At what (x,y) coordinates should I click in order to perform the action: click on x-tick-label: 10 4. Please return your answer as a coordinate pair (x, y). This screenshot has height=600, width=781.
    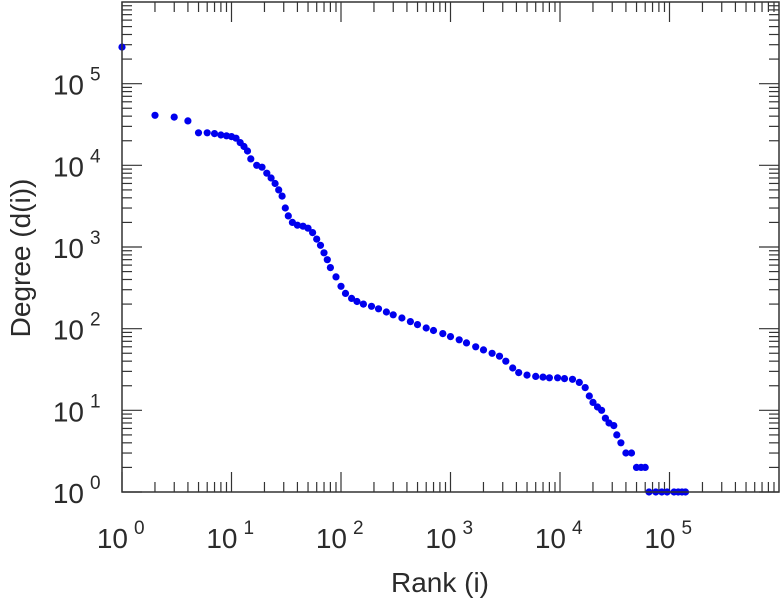
    Looking at the image, I should click on (559, 536).